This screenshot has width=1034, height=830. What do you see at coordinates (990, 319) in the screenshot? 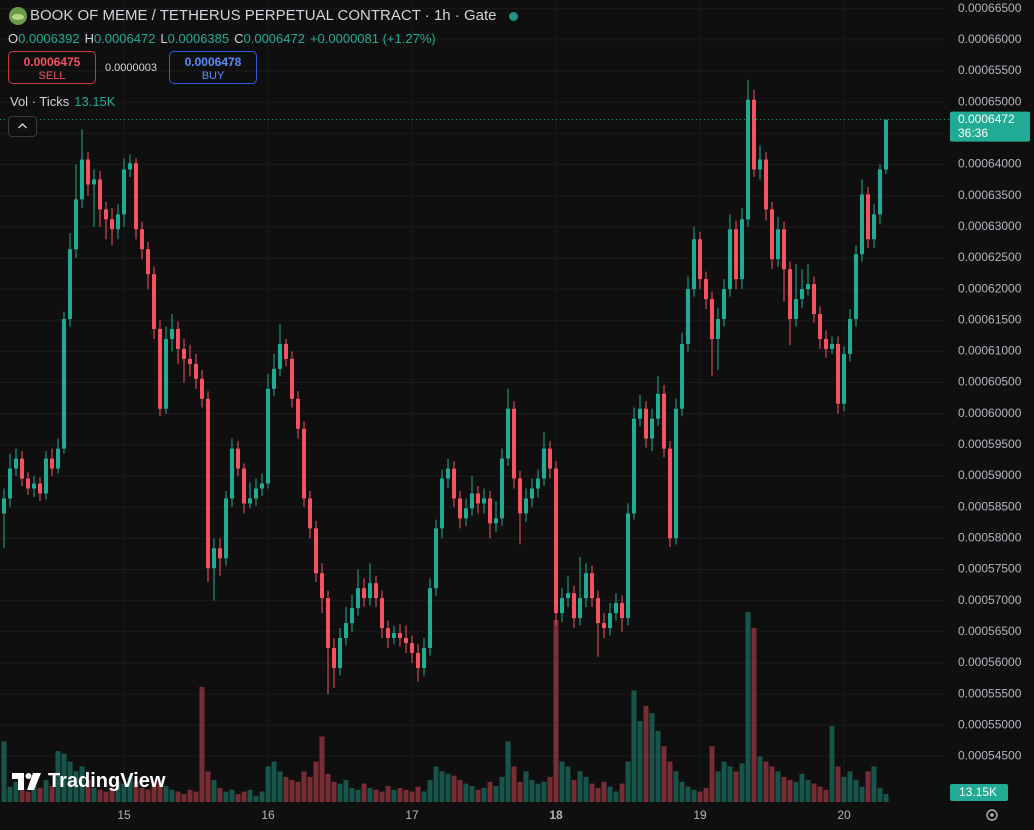
I see `y-tick-label: 0.00061500` at bounding box center [990, 319].